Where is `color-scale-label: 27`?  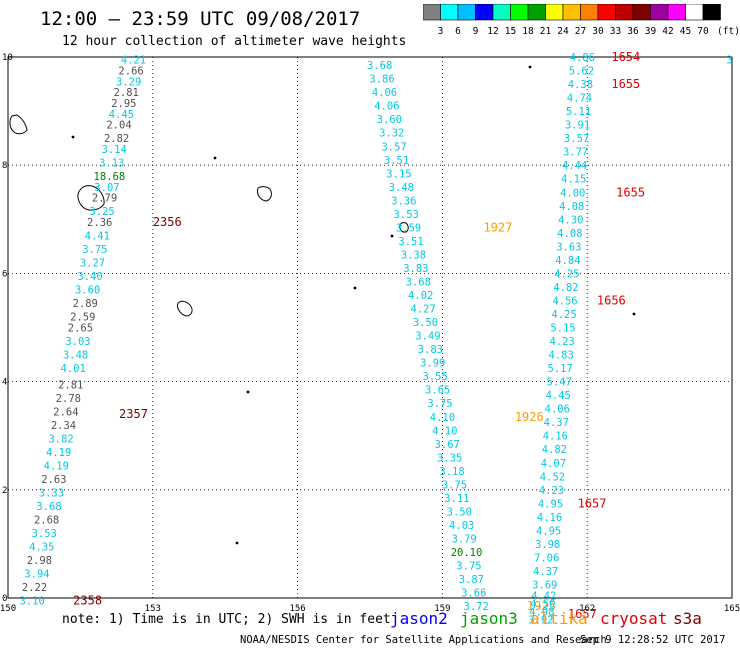 color-scale-label: 27 is located at coordinates (580, 31).